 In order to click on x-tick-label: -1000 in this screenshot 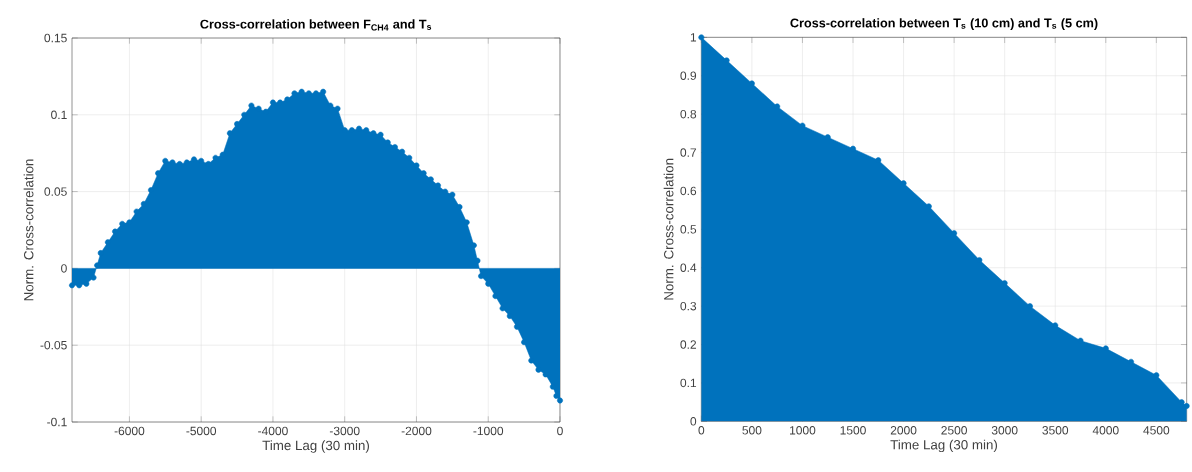, I will do `click(488, 431)`.